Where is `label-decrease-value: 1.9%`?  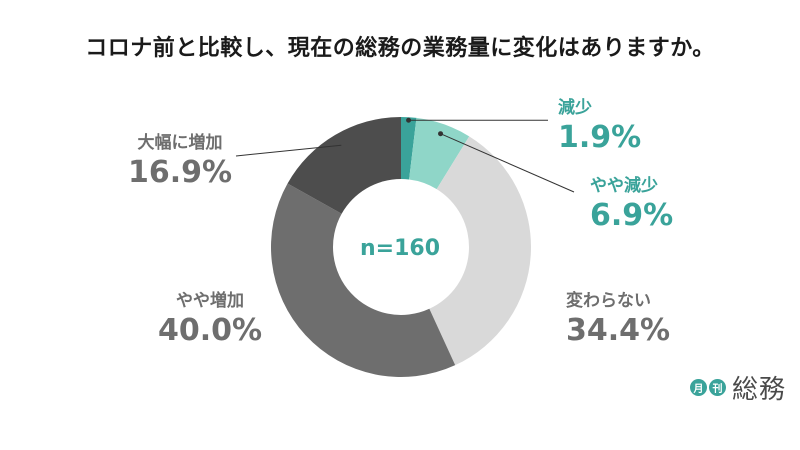
label-decrease-value: 1.9% is located at coordinates (600, 137).